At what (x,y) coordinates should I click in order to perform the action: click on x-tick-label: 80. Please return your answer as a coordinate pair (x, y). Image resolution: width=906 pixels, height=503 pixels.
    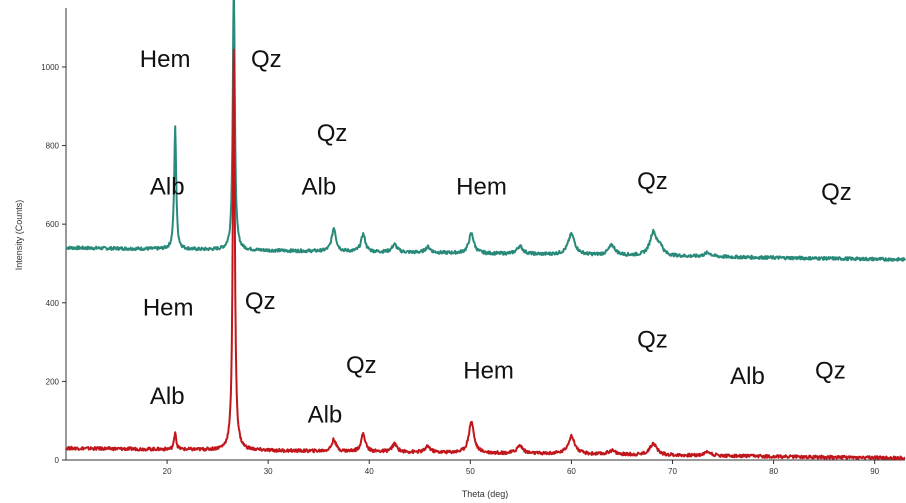
    Looking at the image, I should click on (773, 471).